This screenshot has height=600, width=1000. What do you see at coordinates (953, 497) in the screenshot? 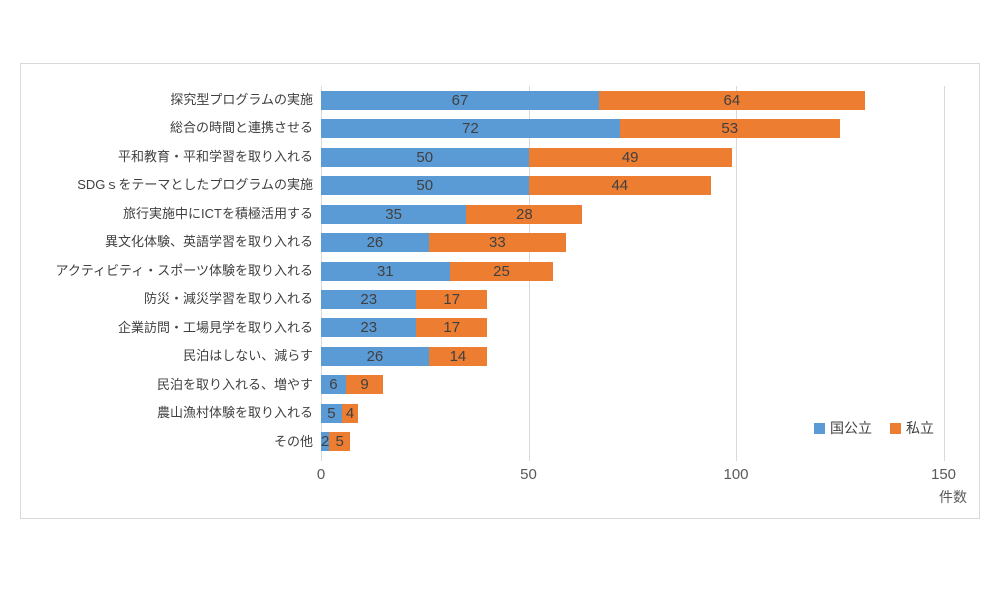
I see `x-axis-title: 件数` at bounding box center [953, 497].